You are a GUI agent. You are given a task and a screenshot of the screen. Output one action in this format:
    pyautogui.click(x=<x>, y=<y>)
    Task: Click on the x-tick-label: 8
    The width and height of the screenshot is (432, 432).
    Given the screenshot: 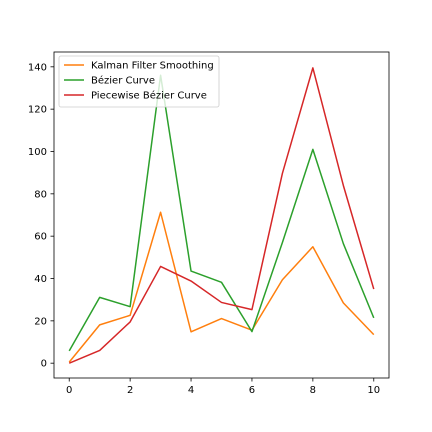 What is the action you would take?
    pyautogui.click(x=313, y=390)
    